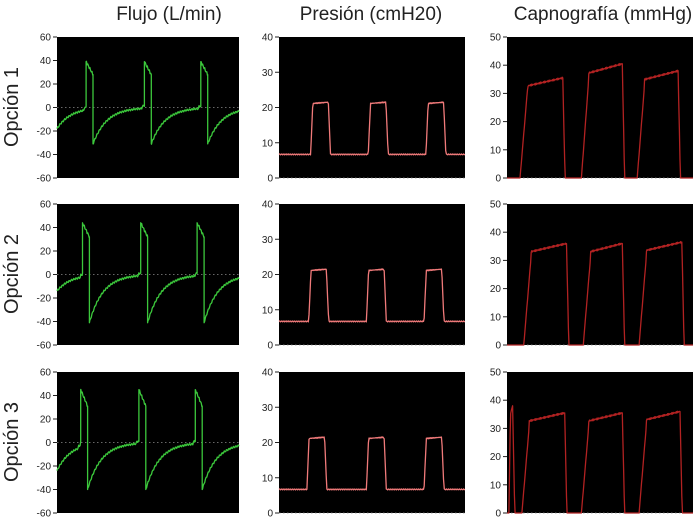  I want to click on row-label-2: Opción 2, so click(12, 274).